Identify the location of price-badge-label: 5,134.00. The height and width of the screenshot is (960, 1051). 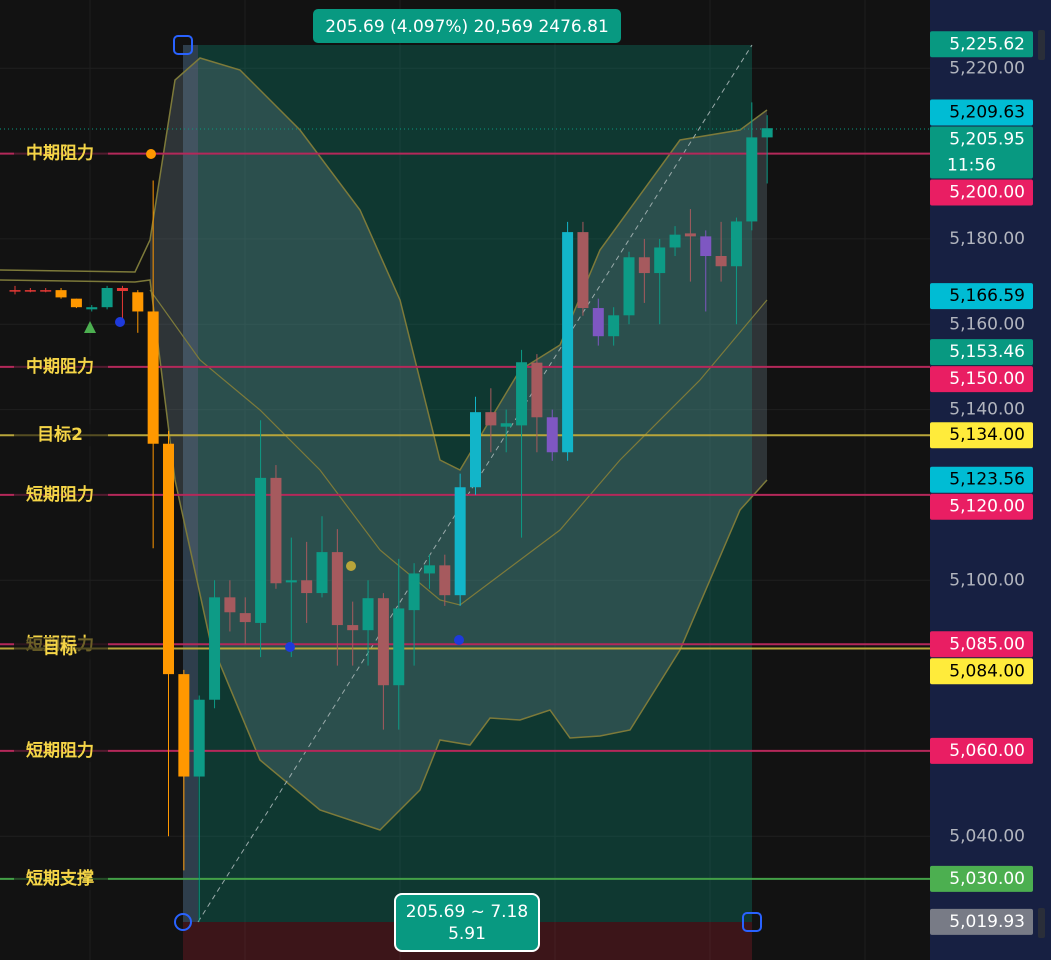
(987, 435).